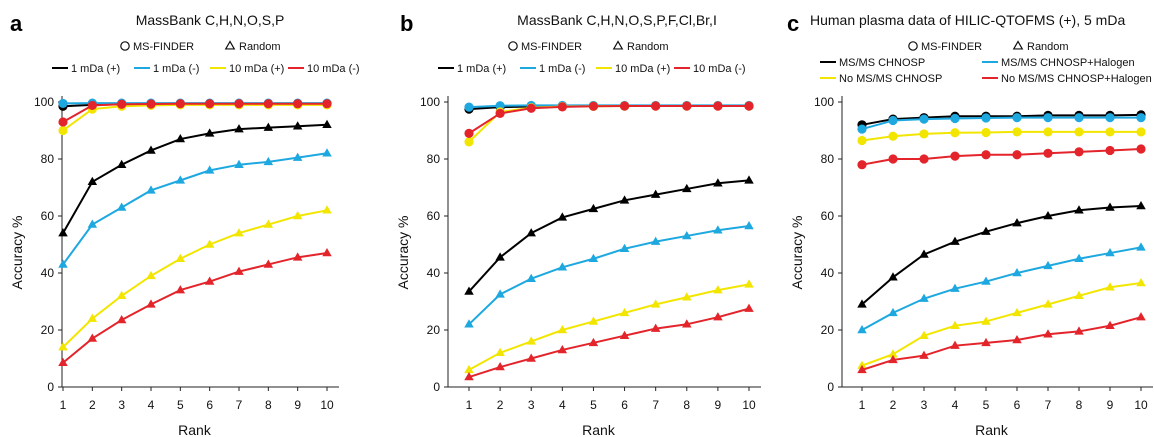 The width and height of the screenshot is (1154, 437). What do you see at coordinates (793, 23) in the screenshot?
I see `panel-label: c` at bounding box center [793, 23].